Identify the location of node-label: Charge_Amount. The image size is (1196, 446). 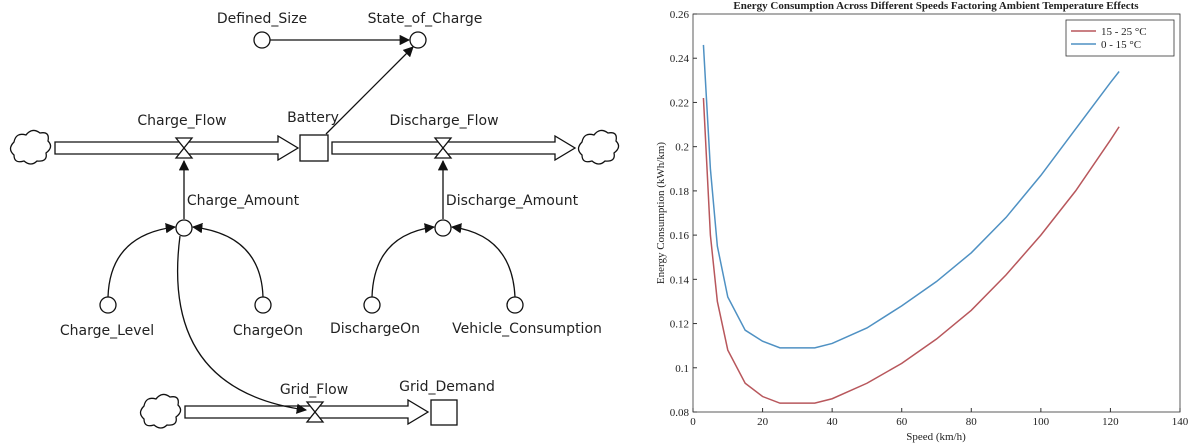
(243, 201).